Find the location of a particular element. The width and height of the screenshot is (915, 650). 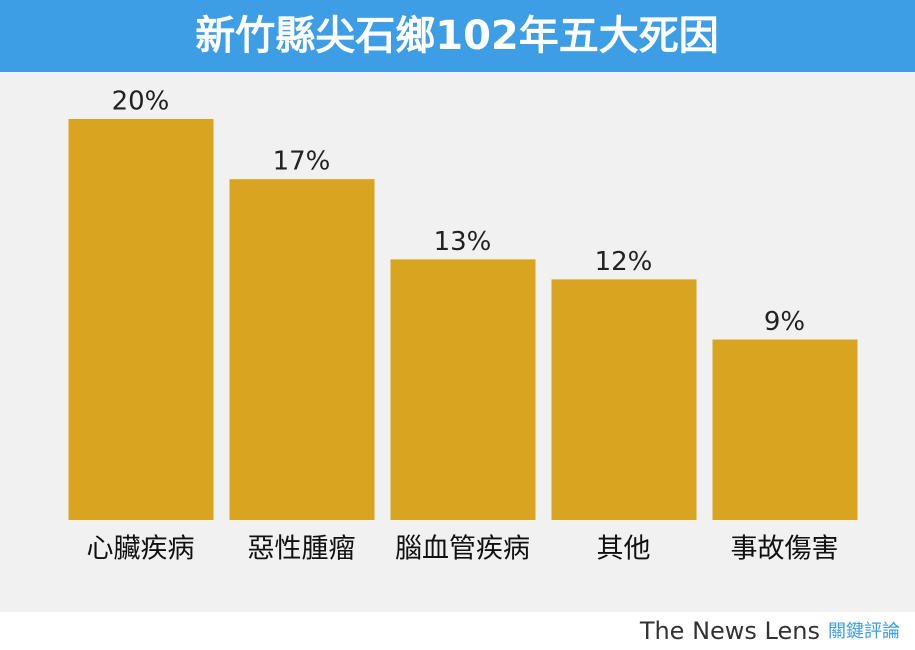

x-tick-label: 腦血管疾病 is located at coordinates (462, 549).